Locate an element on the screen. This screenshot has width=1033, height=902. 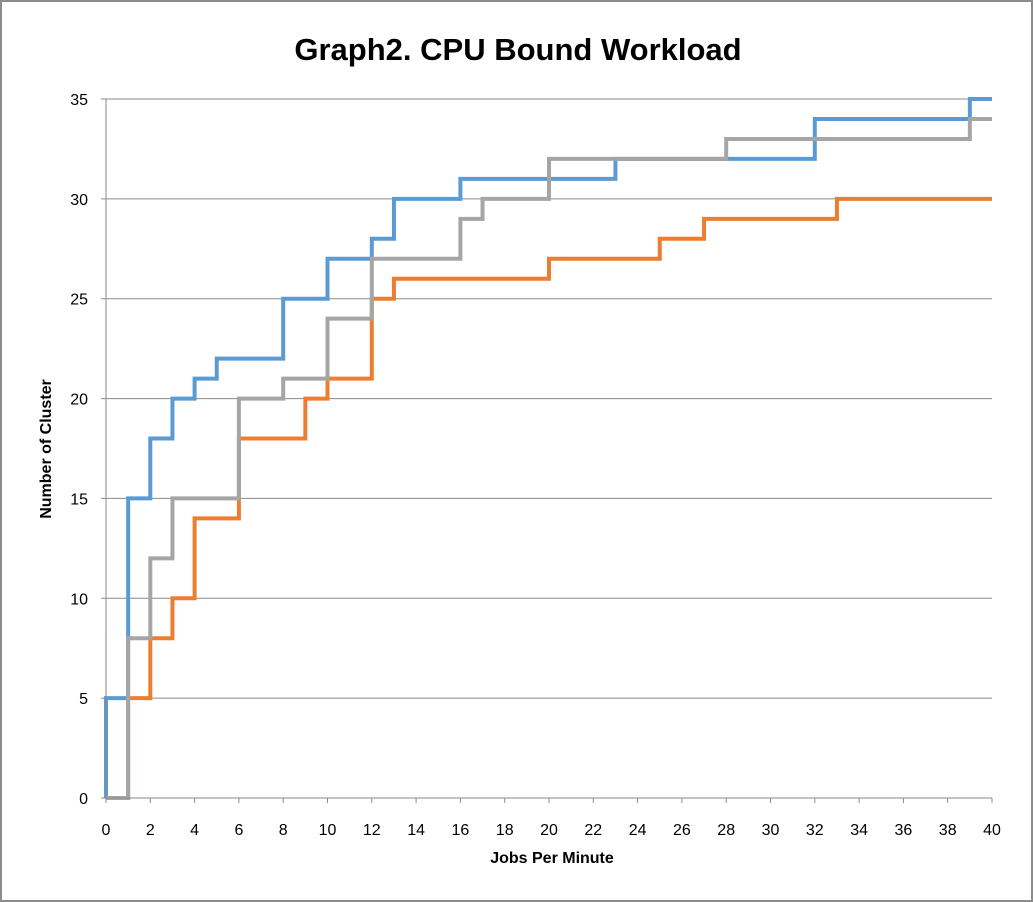
x-tick-label: 22 is located at coordinates (593, 830).